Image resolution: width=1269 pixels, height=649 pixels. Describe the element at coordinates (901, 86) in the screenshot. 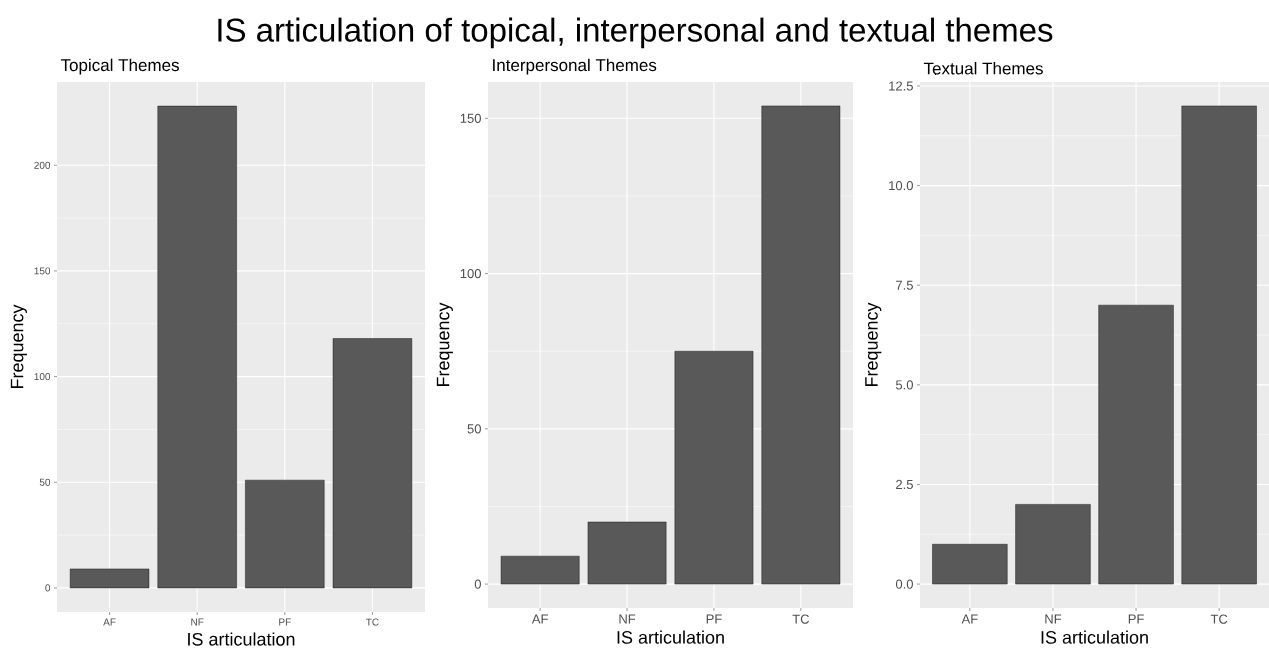

I see `y-tick-label: 12.5` at that location.